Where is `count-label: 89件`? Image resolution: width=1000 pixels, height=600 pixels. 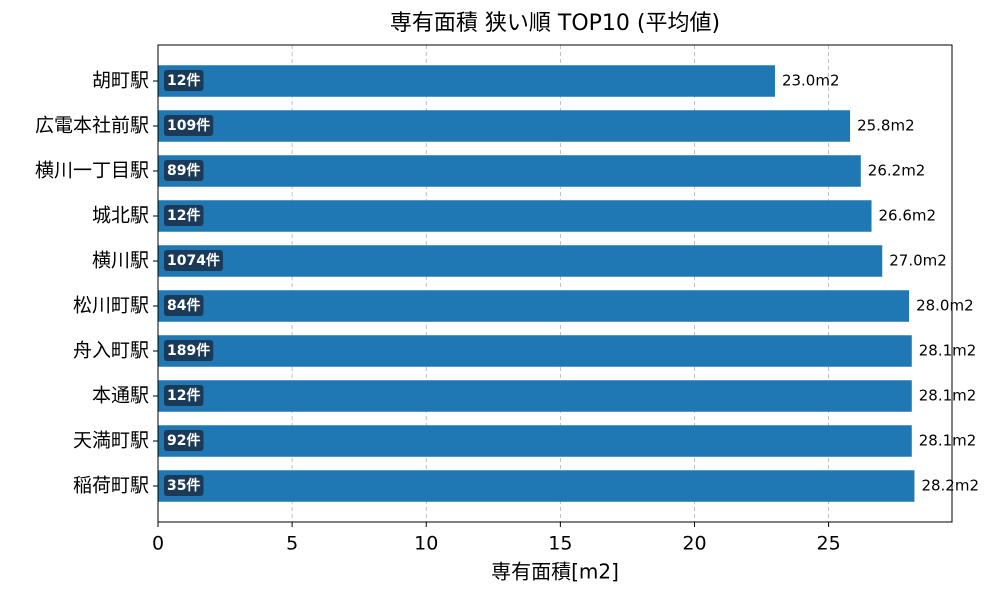
count-label: 89件 is located at coordinates (183, 170).